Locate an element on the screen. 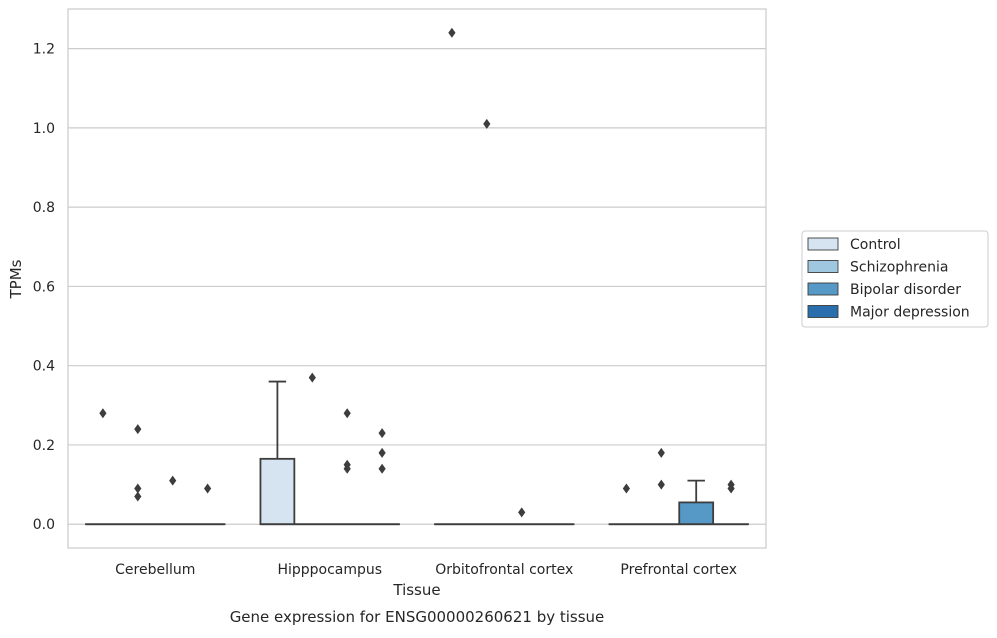 The width and height of the screenshot is (997, 638). y-tick-label: 0.8 is located at coordinates (44, 208).